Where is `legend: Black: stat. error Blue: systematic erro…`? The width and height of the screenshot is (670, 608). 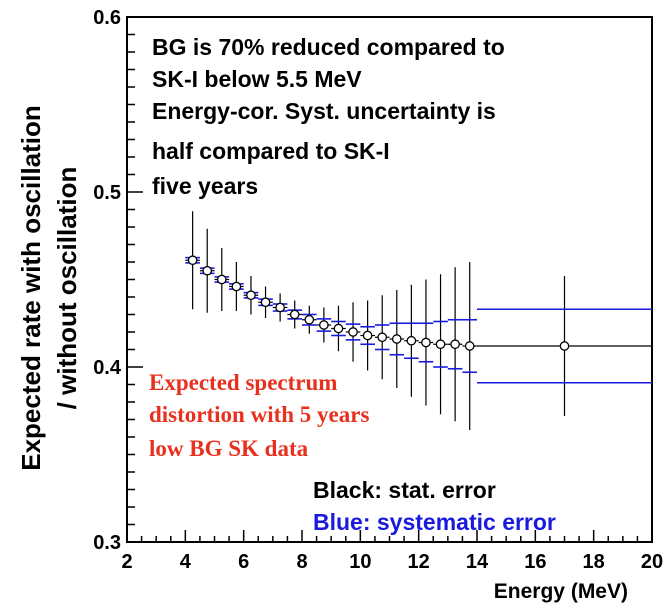
legend: Black: stat. error Blue: systematic erro… is located at coordinates (434, 506).